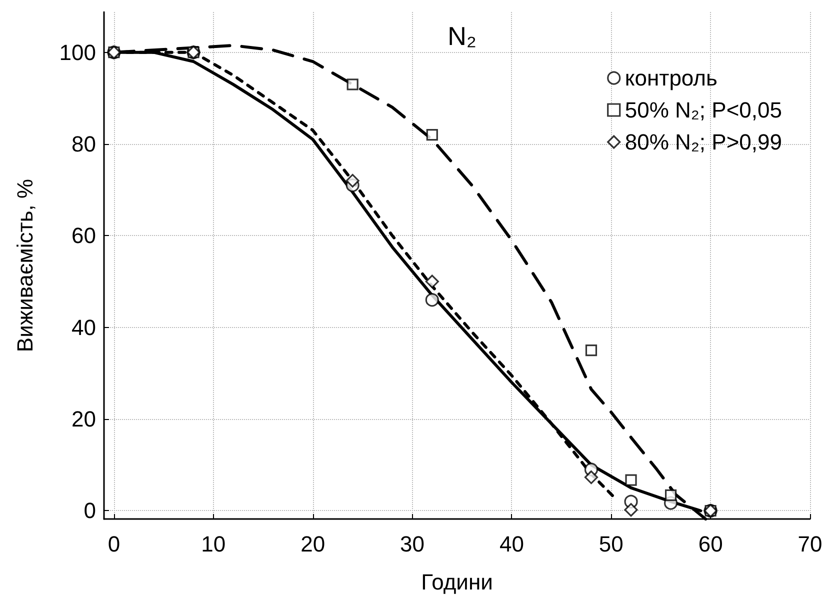  What do you see at coordinates (25, 265) in the screenshot?
I see `y-axis-title: Виживаємість, %` at bounding box center [25, 265].